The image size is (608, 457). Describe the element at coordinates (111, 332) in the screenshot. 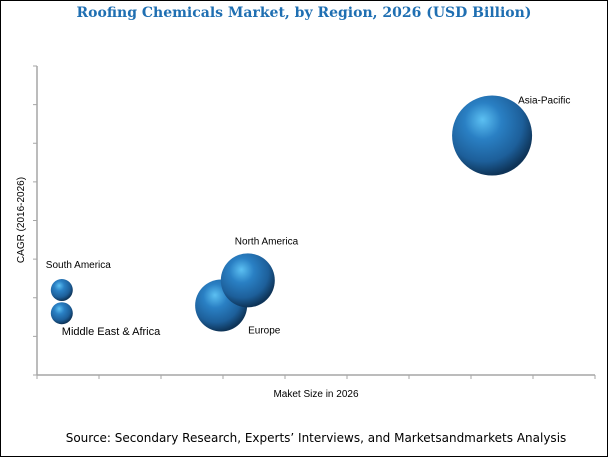

I see `bubble-label-middle-east-africa: Middle East & Africa` at that location.